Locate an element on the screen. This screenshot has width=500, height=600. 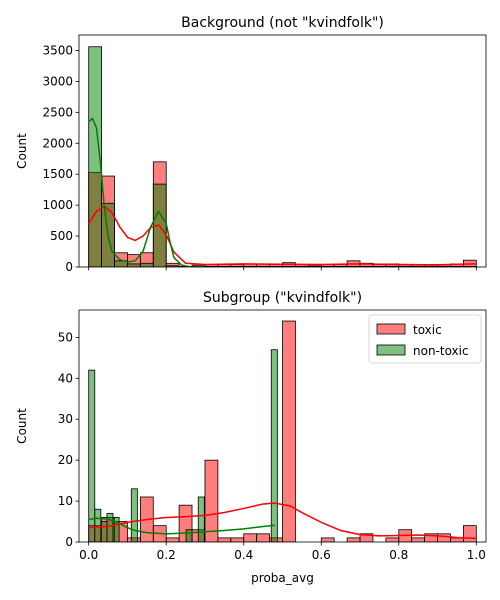
y-tick-label: 500 is located at coordinates (61, 236).